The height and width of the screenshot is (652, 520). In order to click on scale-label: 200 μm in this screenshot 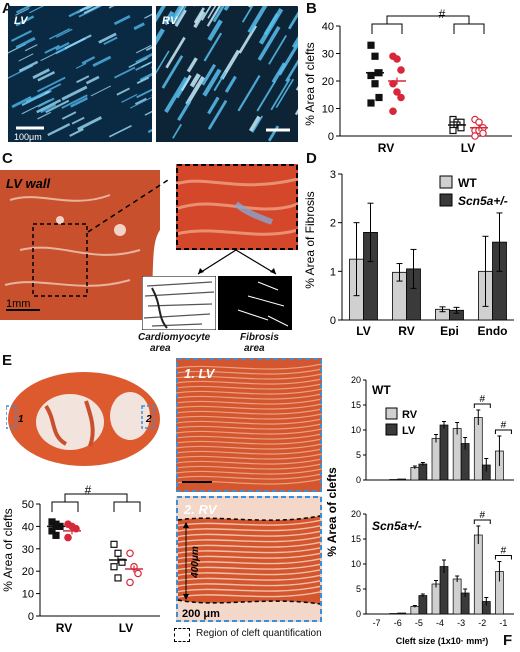, I will do `click(201, 614)`.